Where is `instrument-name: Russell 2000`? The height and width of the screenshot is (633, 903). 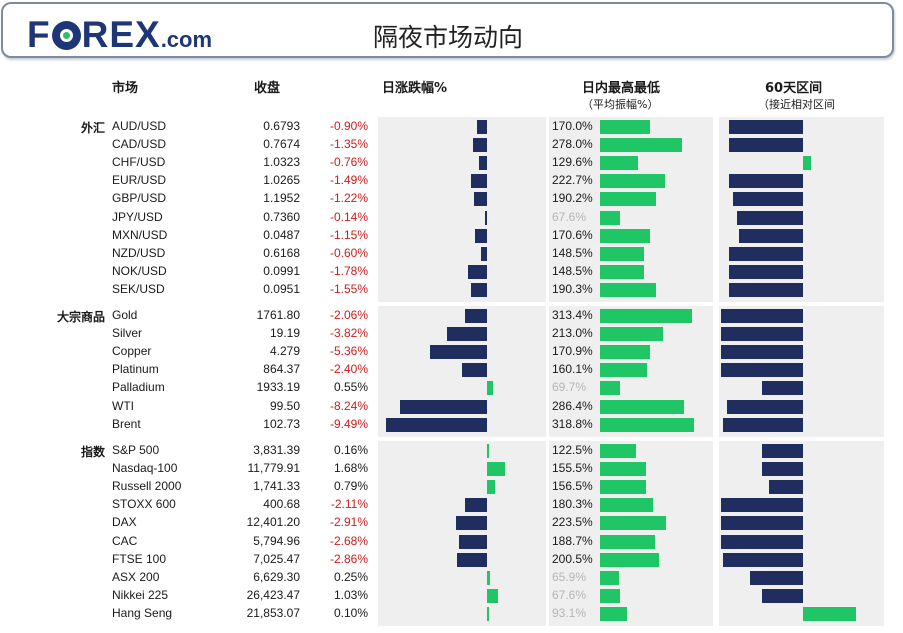
instrument-name: Russell 2000 is located at coordinates (147, 486).